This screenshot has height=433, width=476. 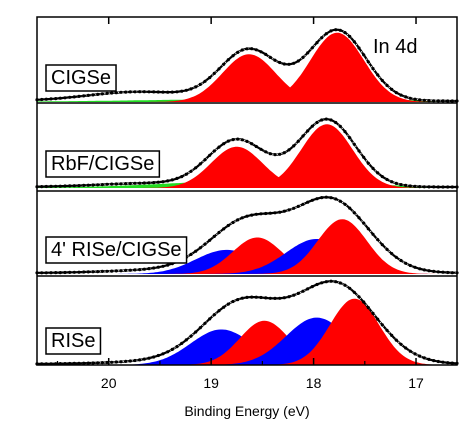 What do you see at coordinates (109, 383) in the screenshot?
I see `x-tick-label: 20` at bounding box center [109, 383].